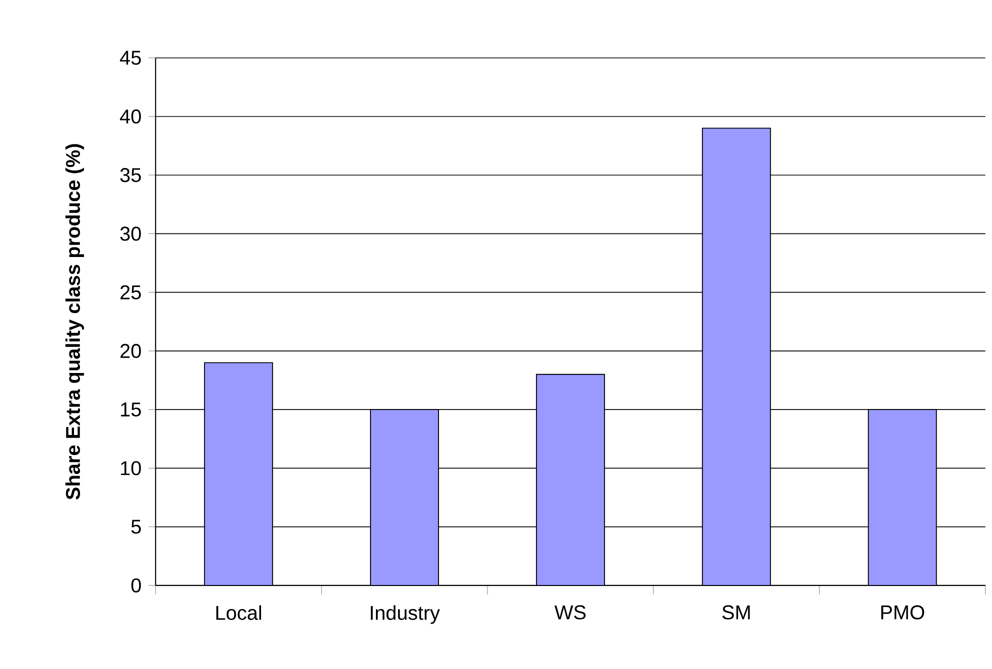 This screenshot has height=669, width=992. I want to click on x-tick-label: Industry, so click(405, 614).